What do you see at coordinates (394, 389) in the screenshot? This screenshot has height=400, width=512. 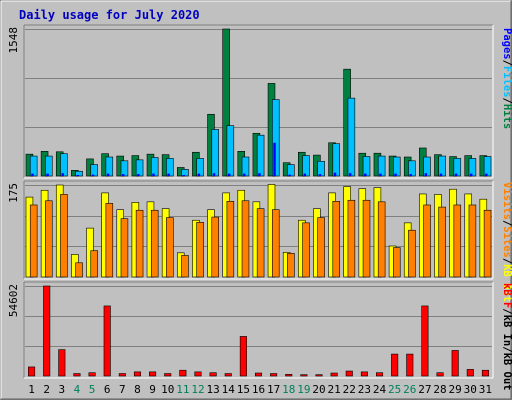 I see `x-tick-label: 25` at bounding box center [394, 389].